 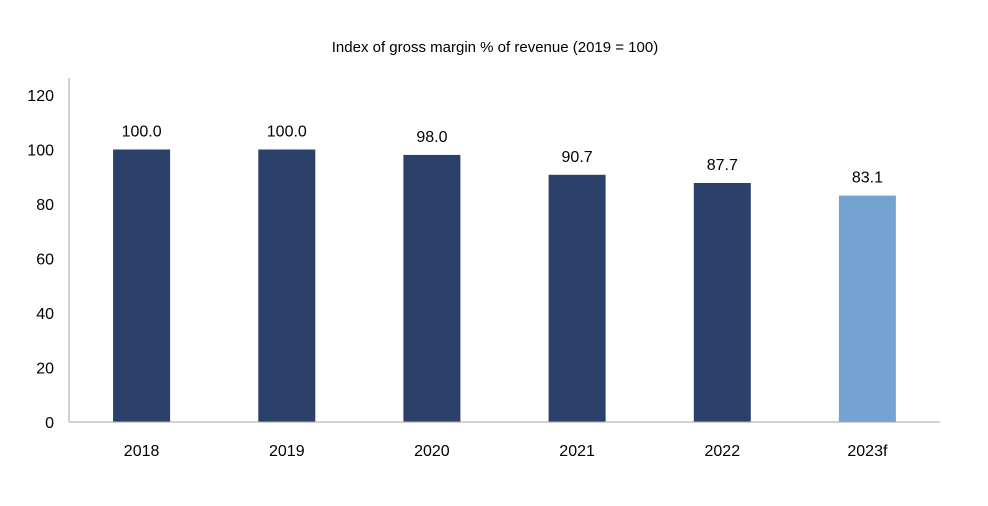 What do you see at coordinates (432, 288) in the screenshot?
I see `bar-2020` at bounding box center [432, 288].